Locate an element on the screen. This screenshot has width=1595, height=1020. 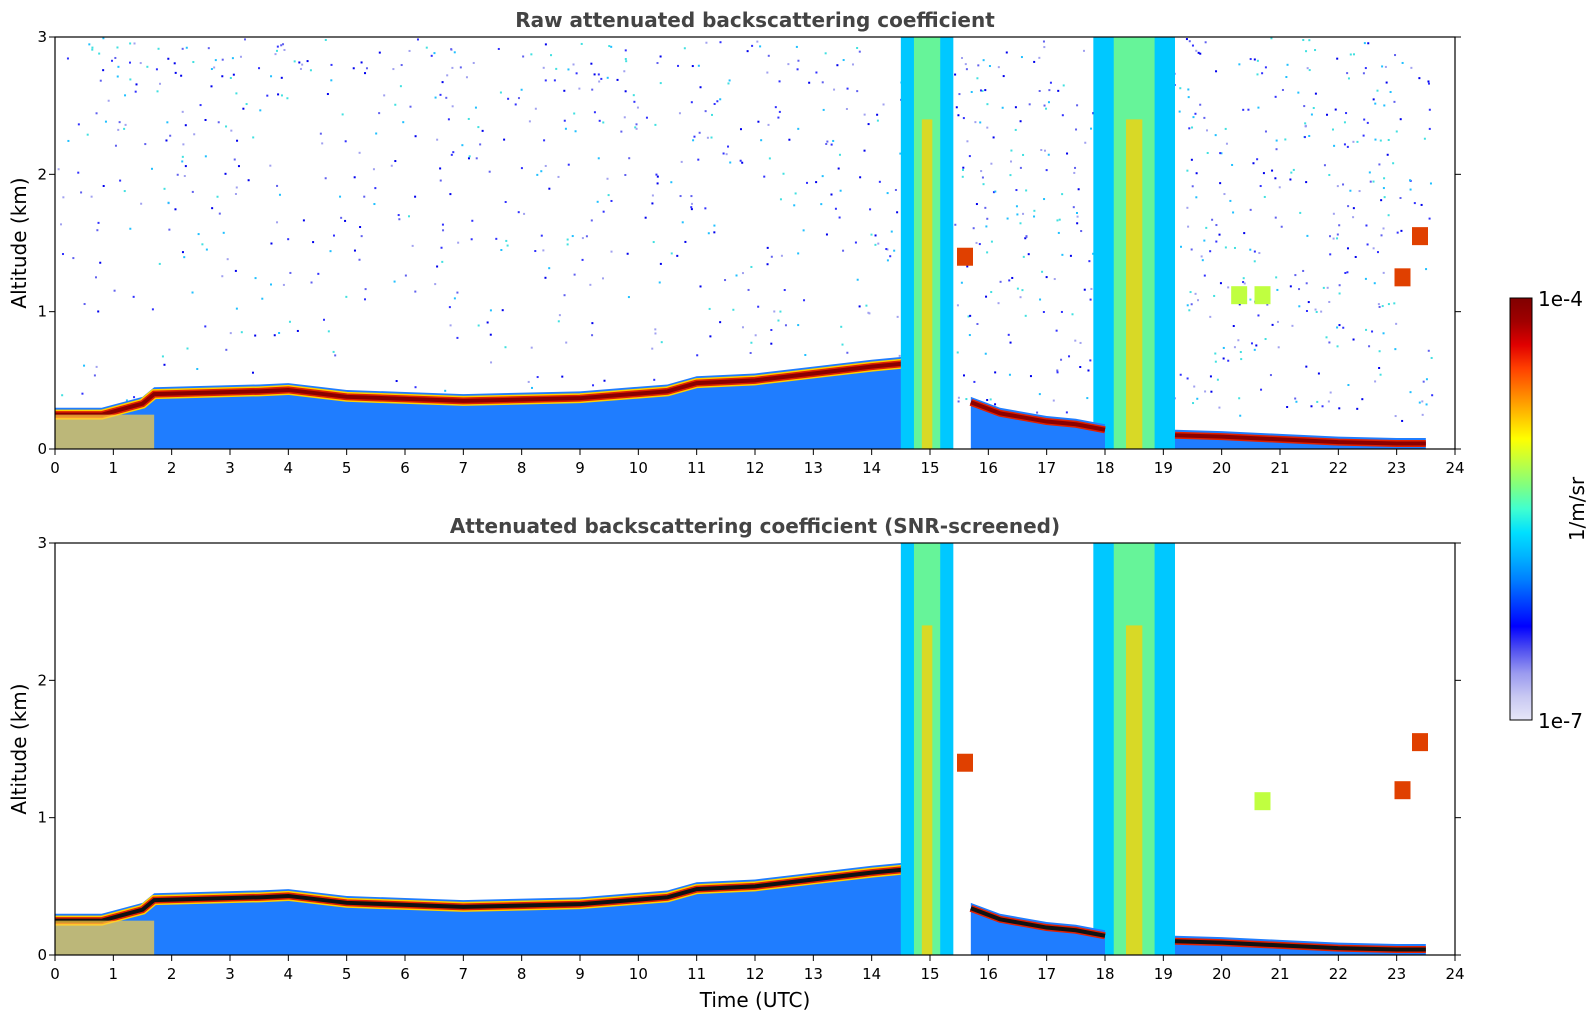
x-tick-label-raw: 19 is located at coordinates (1163, 468).